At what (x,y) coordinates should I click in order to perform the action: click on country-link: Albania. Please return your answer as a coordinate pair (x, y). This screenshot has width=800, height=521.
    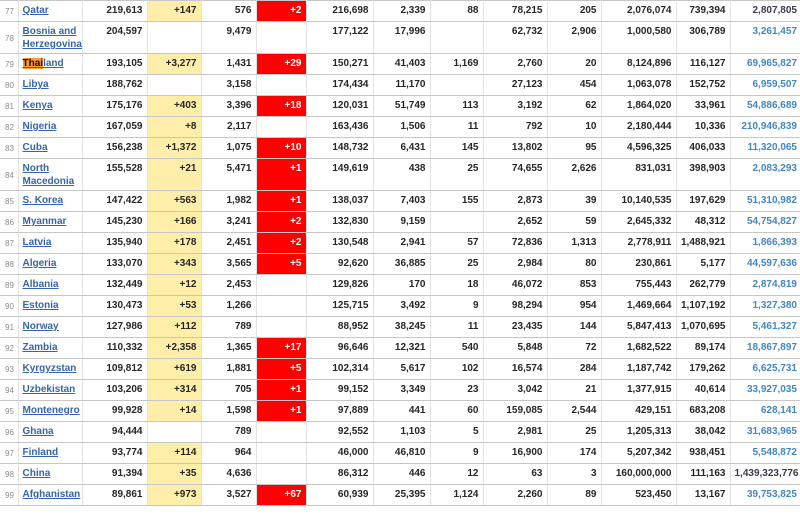
    Looking at the image, I should click on (40, 284).